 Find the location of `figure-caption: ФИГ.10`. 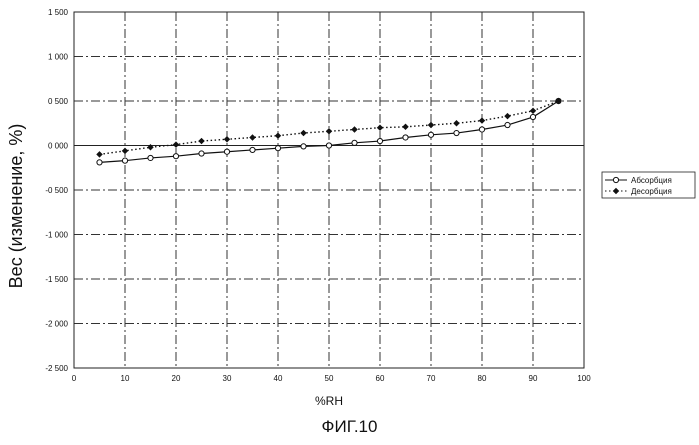

figure-caption: ФИГ.10 is located at coordinates (349, 427).